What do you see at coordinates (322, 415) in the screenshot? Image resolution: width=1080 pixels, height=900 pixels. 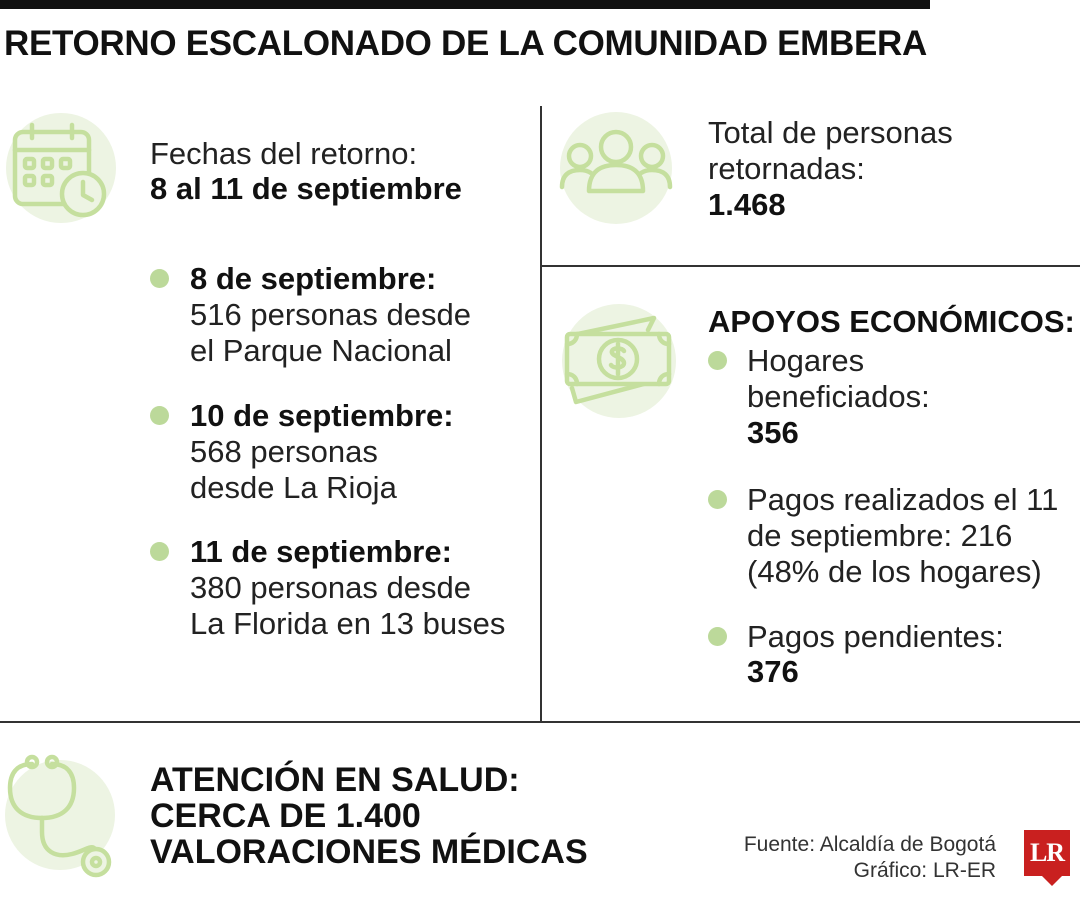 I see `list-item-date: 10 de septiembre:` at bounding box center [322, 415].